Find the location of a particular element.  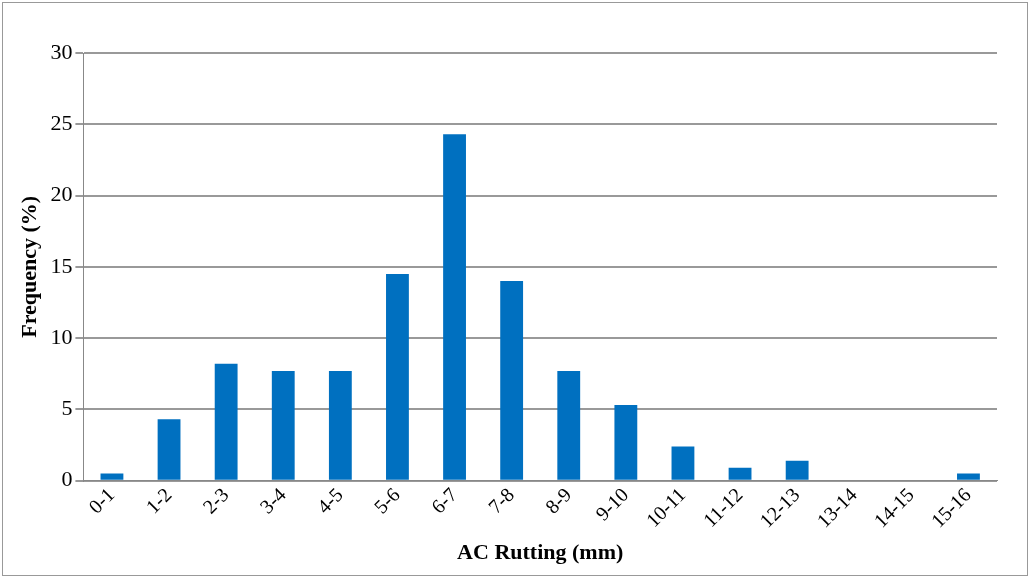

y-tick-label: 5 is located at coordinates (67, 408).